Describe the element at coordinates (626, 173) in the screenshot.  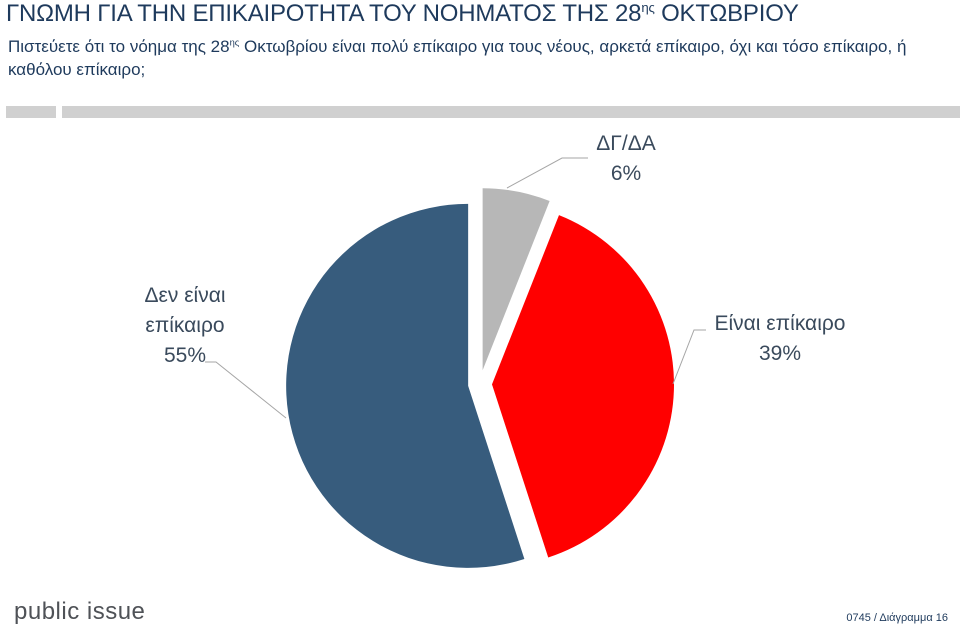
I see `slice-value-label: 6%` at that location.